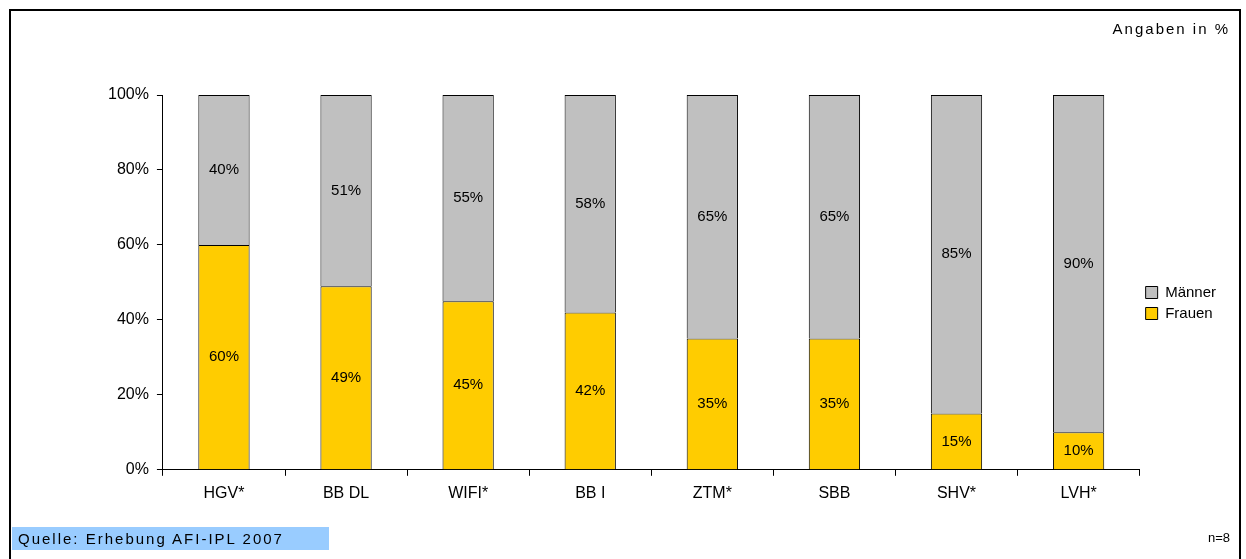 The image size is (1246, 559). What do you see at coordinates (956, 492) in the screenshot?
I see `x-tick-label: SHV*` at bounding box center [956, 492].